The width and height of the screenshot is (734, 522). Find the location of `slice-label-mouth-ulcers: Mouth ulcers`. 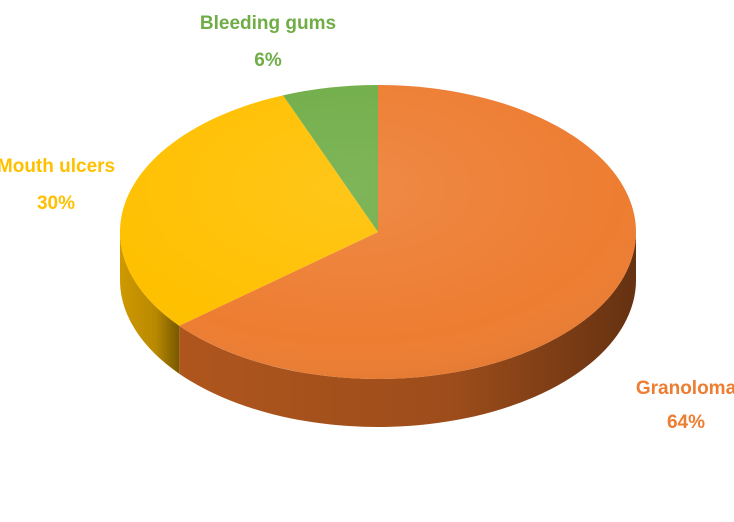

slice-label-mouth-ulcers: Mouth ulcers is located at coordinates (57, 166).